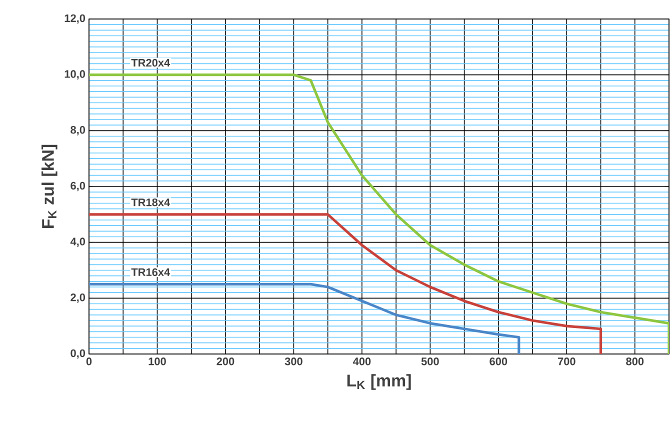  I want to click on x-tick-label: 400, so click(361, 362).